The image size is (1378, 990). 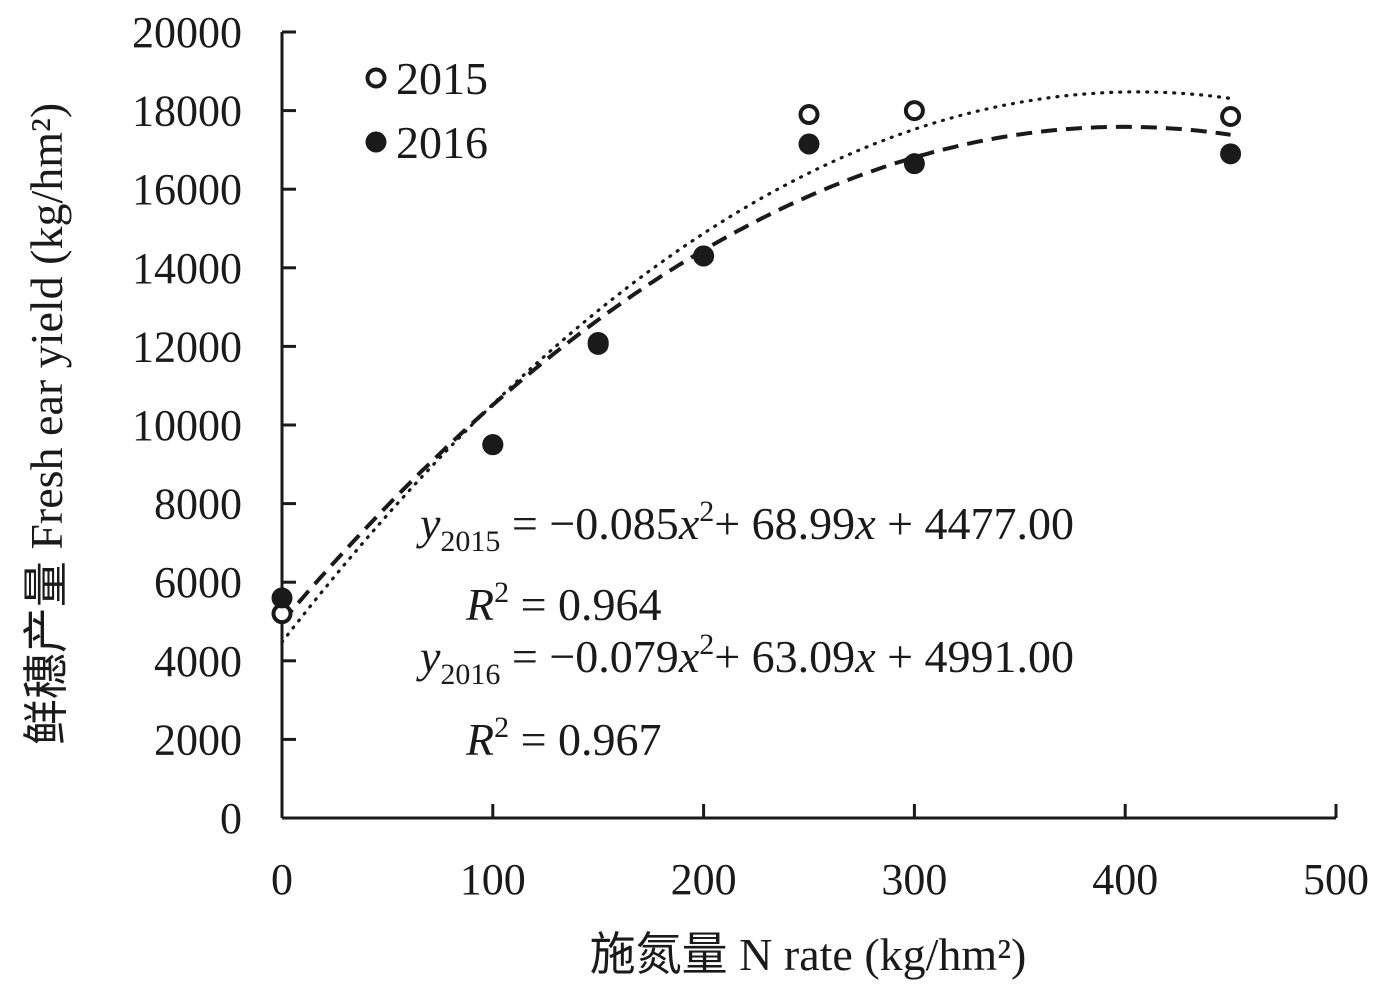 What do you see at coordinates (808, 954) in the screenshot?
I see `x-axis-title: 施氮量 N rate (kg/hm²)` at bounding box center [808, 954].